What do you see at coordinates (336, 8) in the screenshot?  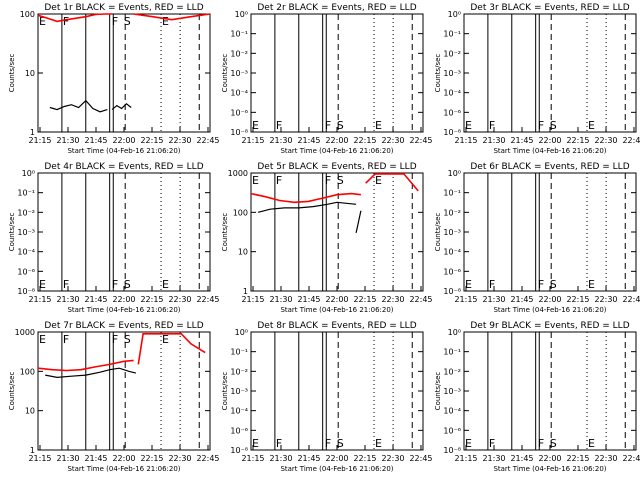 I see `panel-title: Det 2r BLACK = Events, RED = LLD` at bounding box center [336, 8].